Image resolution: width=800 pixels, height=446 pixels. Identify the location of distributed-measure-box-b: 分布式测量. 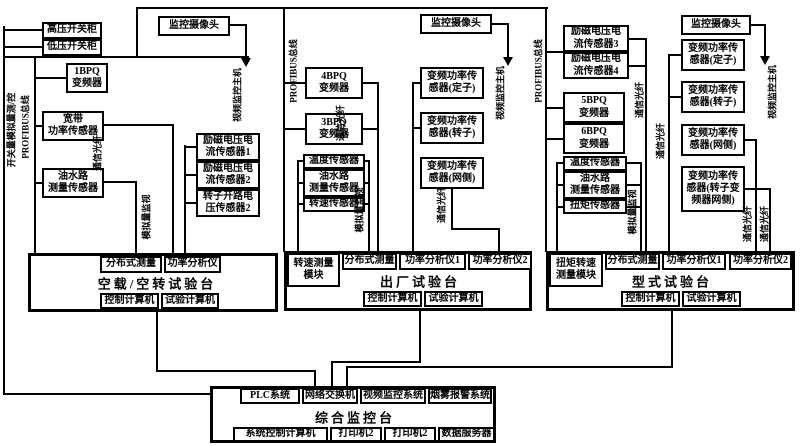
(369, 261).